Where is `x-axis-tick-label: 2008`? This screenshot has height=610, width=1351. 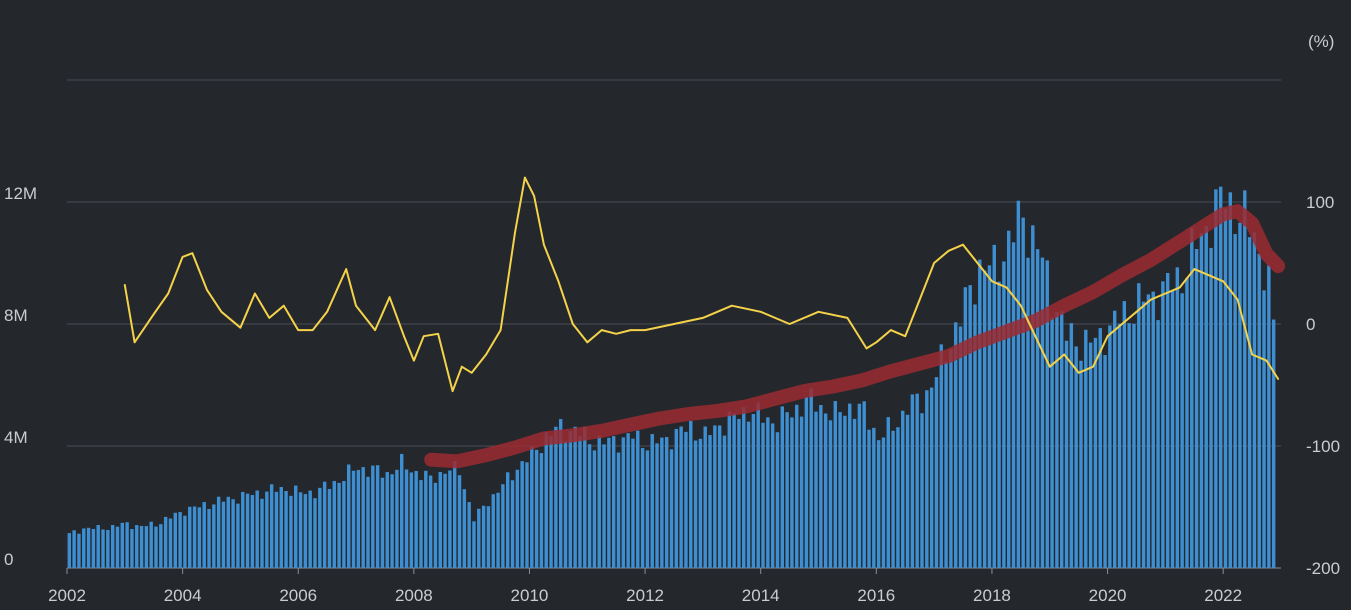 x-axis-tick-label: 2008 is located at coordinates (414, 595).